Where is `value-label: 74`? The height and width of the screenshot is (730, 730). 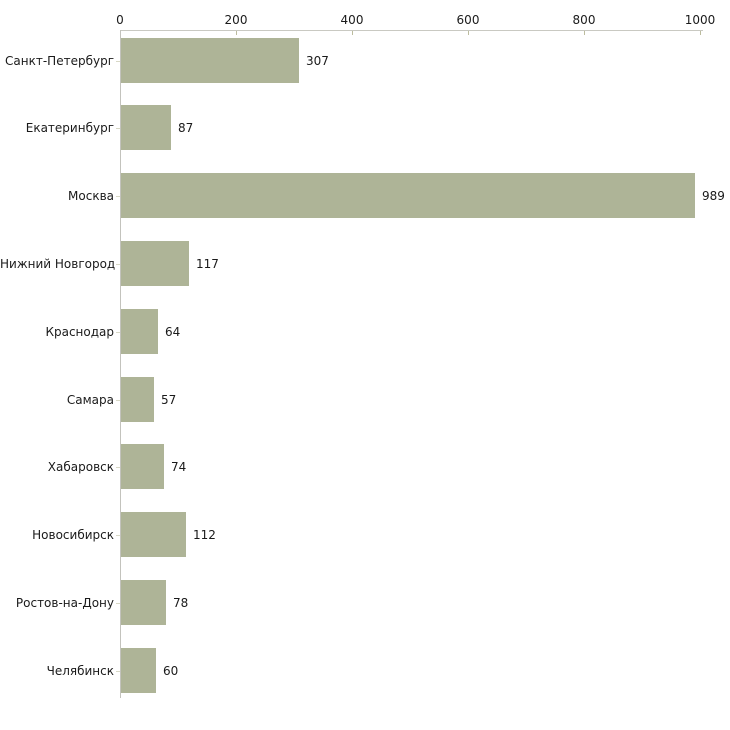 value-label: 74 is located at coordinates (179, 466).